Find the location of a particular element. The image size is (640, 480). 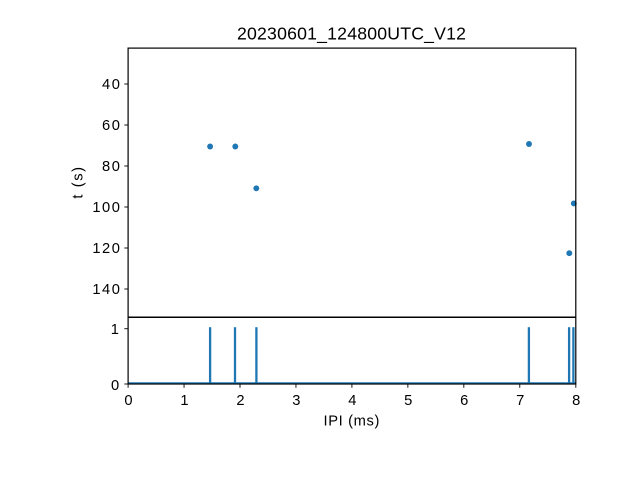

svg-text: IPI (ms) is located at coordinates (351, 421).